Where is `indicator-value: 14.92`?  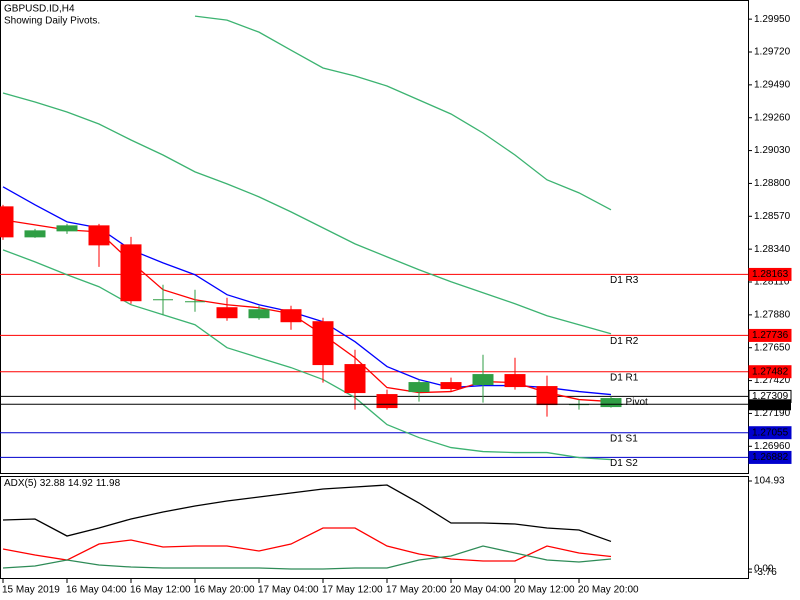 indicator-value: 14.92 is located at coordinates (80, 483).